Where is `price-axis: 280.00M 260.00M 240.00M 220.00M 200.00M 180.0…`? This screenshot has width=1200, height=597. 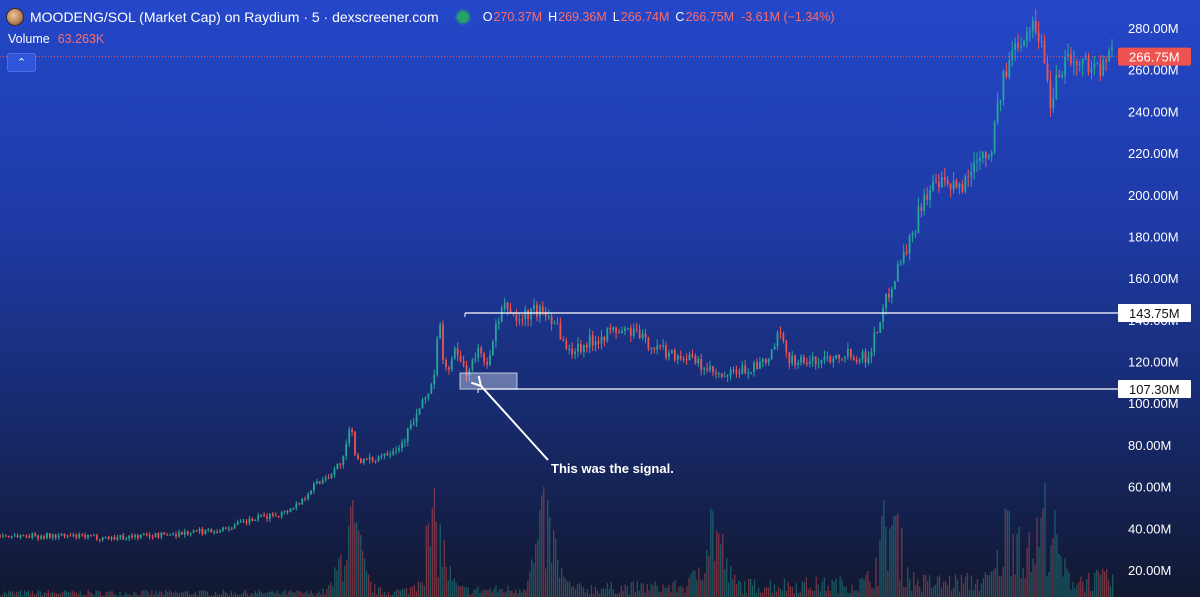
price-axis: 280.00M 260.00M 240.00M 220.00M 200.00M 180.0… is located at coordinates (1154, 299).